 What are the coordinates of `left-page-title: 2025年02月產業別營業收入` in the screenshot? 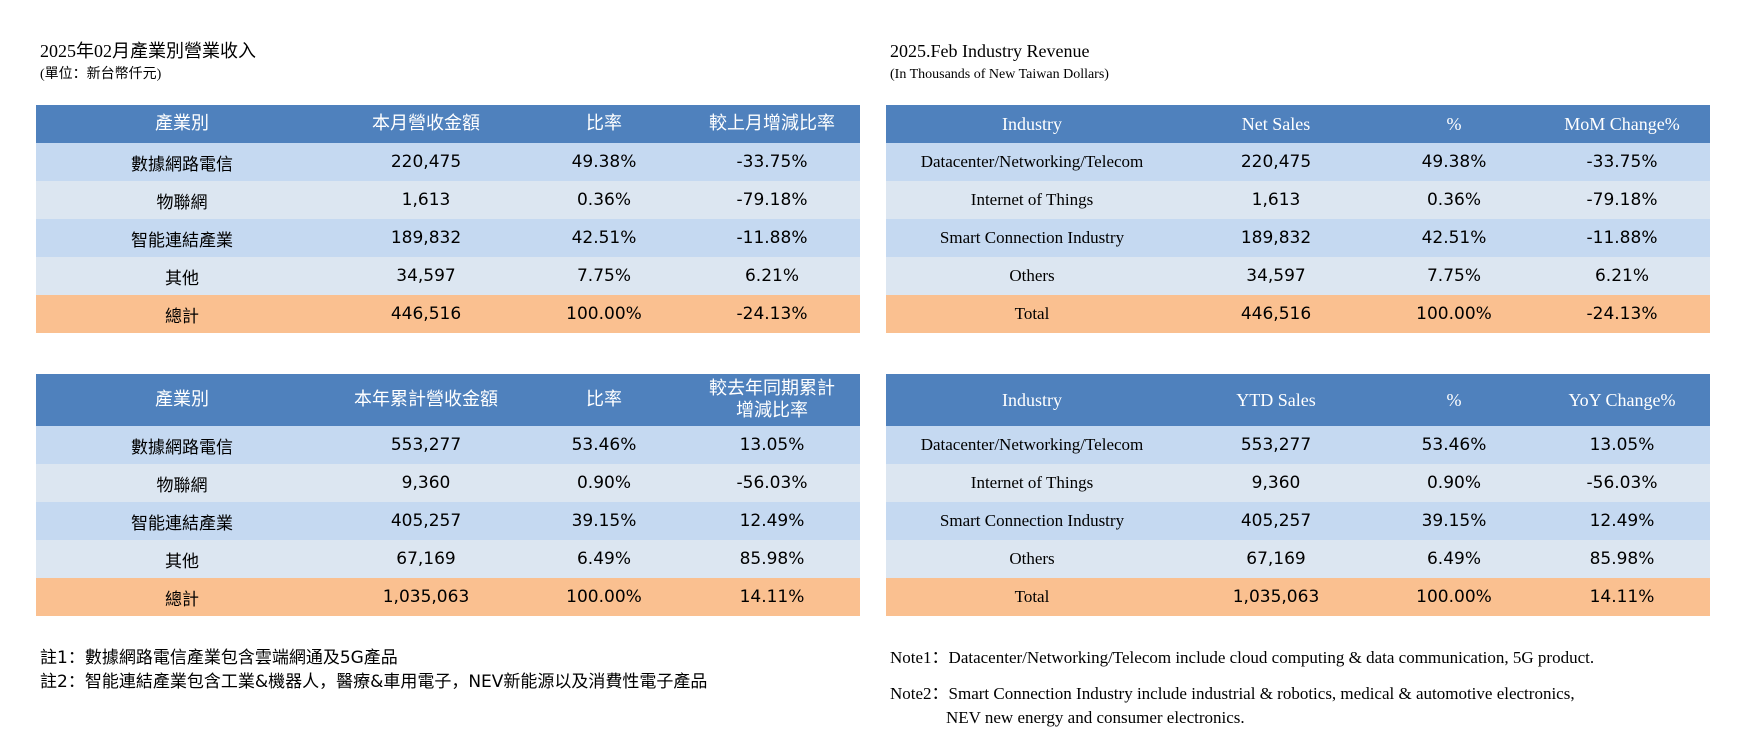 It's located at (148, 51).